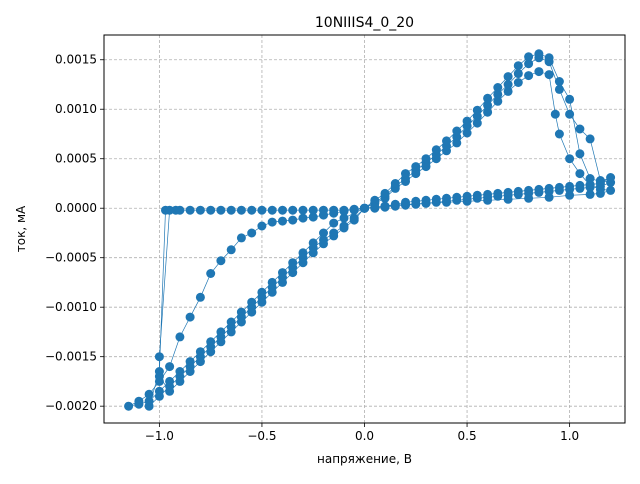  I want to click on y-tick-label: 0.0010, so click(76, 109).